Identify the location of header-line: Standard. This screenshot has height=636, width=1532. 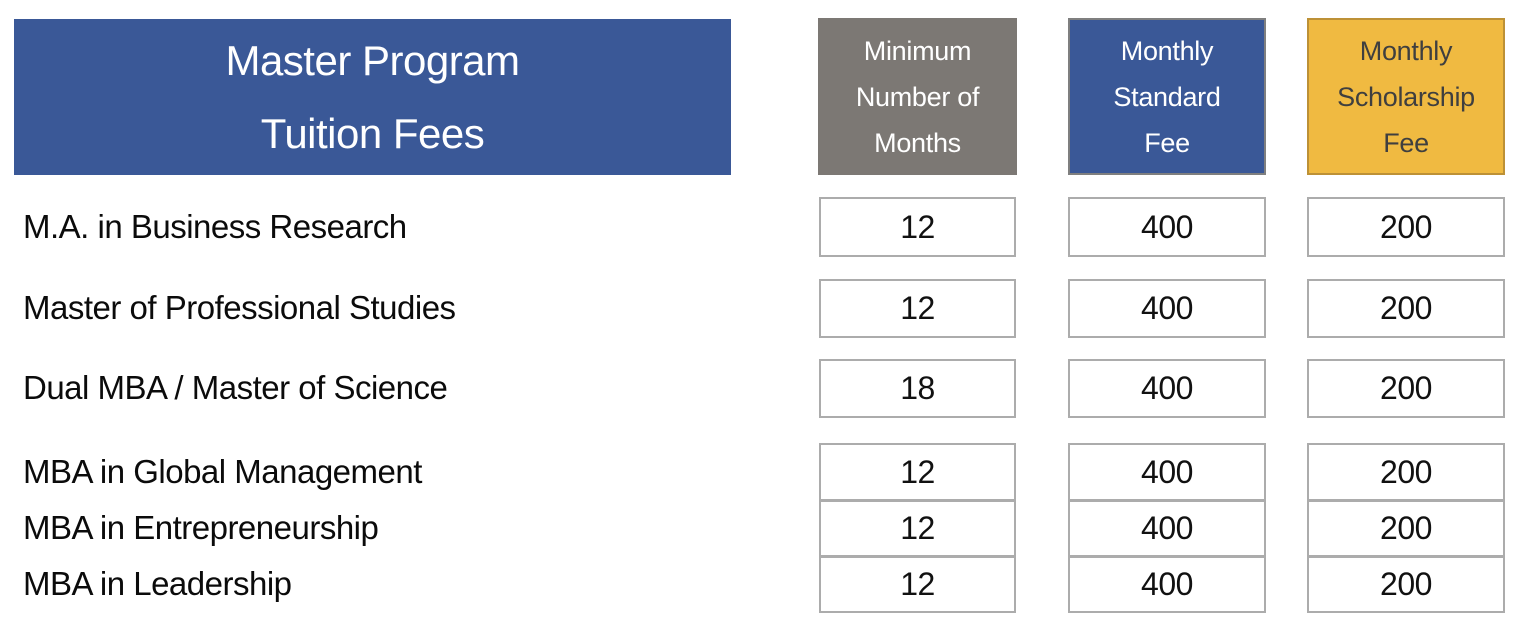
(1167, 96).